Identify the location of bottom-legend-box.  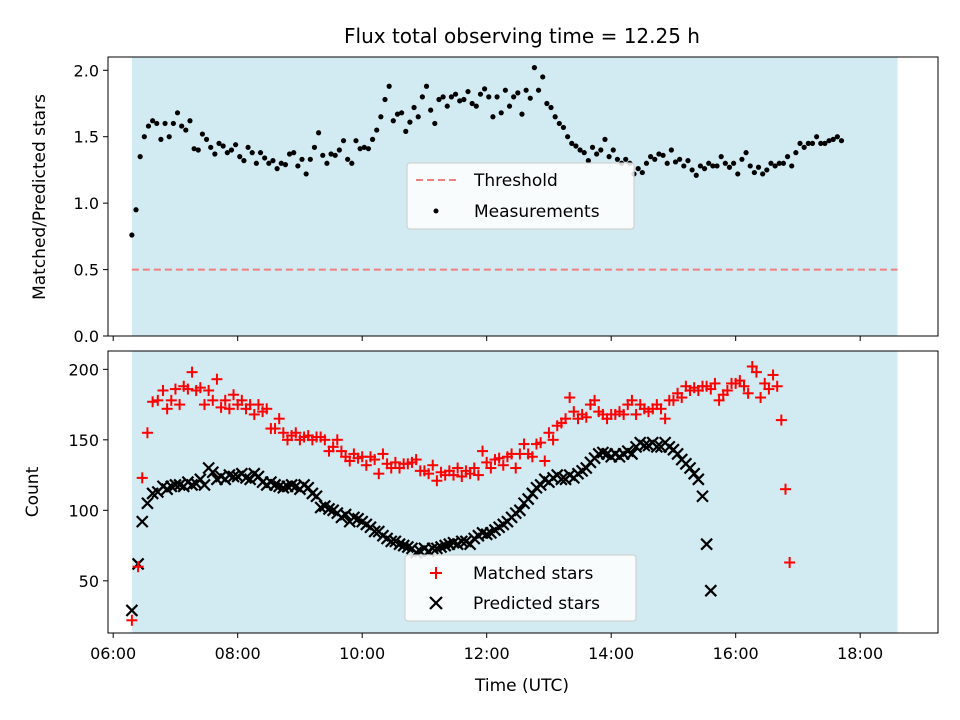
(520, 588).